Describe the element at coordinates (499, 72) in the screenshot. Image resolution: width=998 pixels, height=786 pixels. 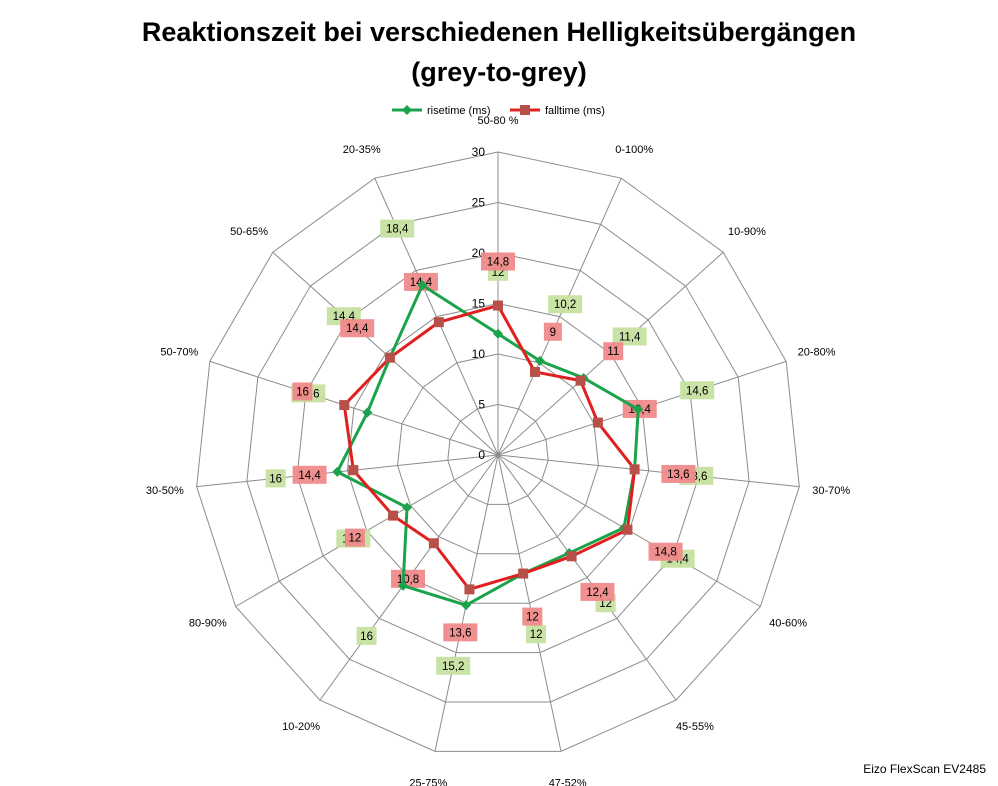
I see `chart-title-line2: (grey-to-grey)` at that location.